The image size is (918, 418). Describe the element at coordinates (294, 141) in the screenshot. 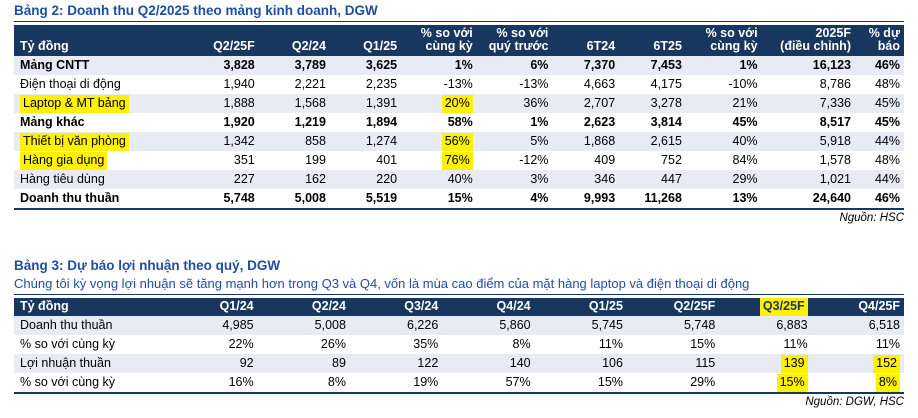

I see `cell: 858` at that location.